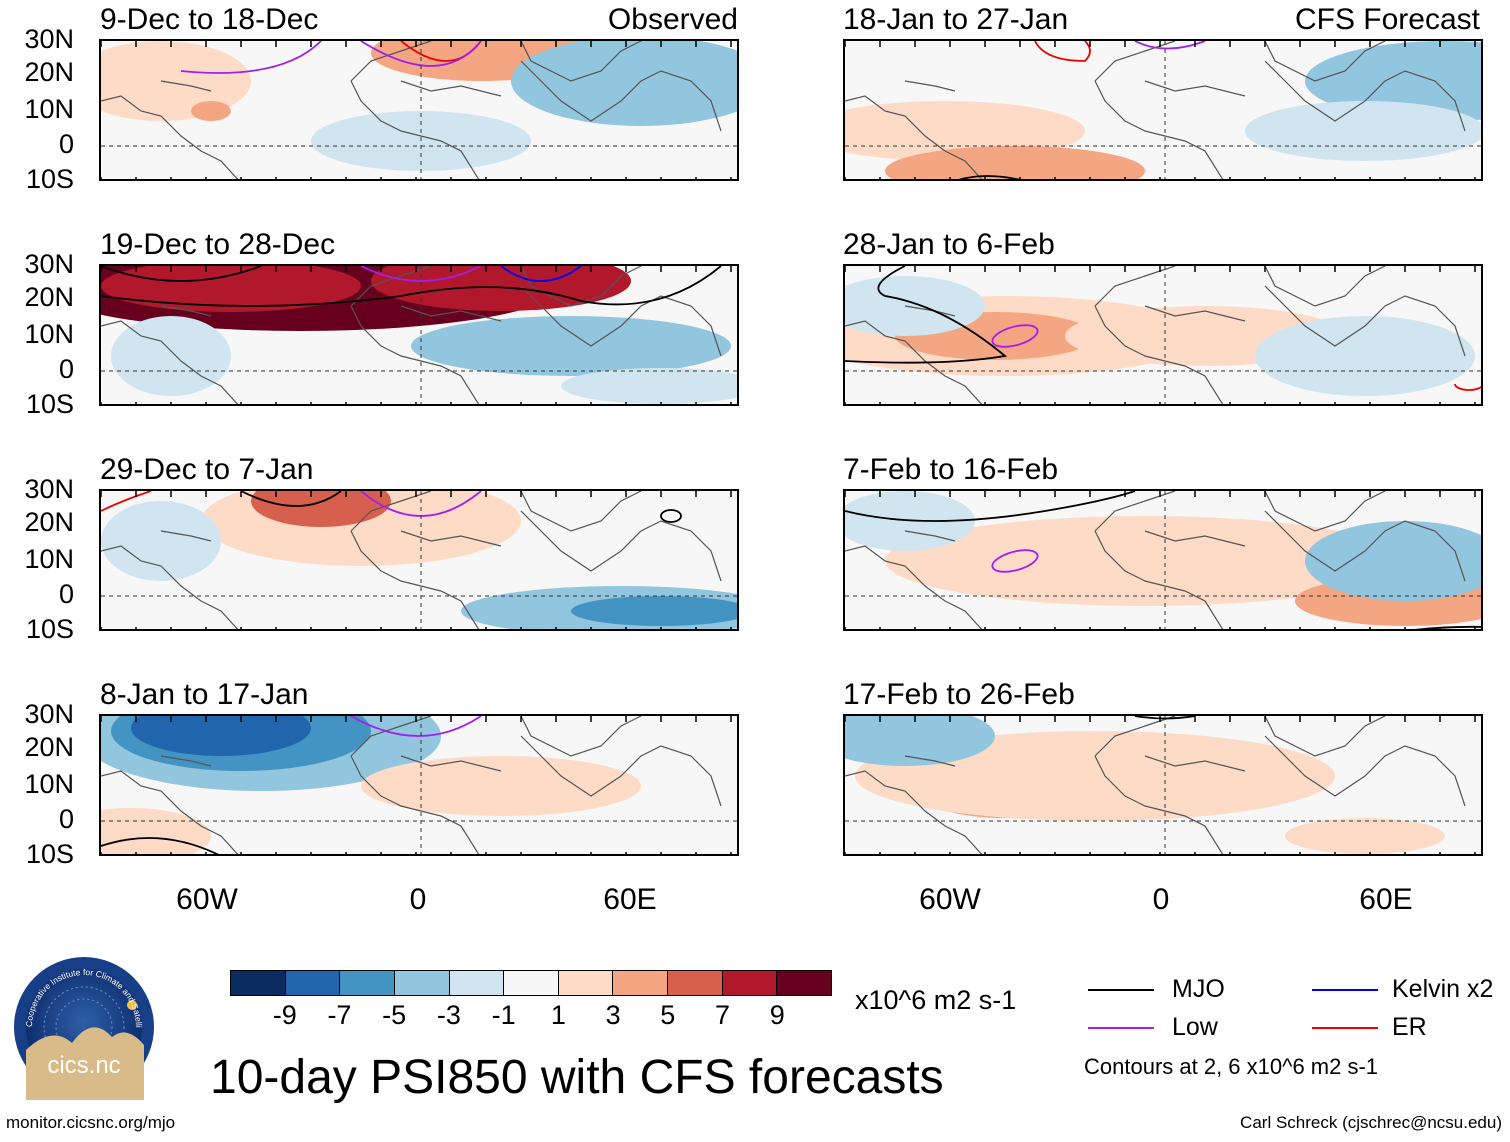 Image resolution: width=1510 pixels, height=1142 pixels. I want to click on contours-note: Contours at 2, 6 x10^6 m2 s-1, so click(1231, 1066).